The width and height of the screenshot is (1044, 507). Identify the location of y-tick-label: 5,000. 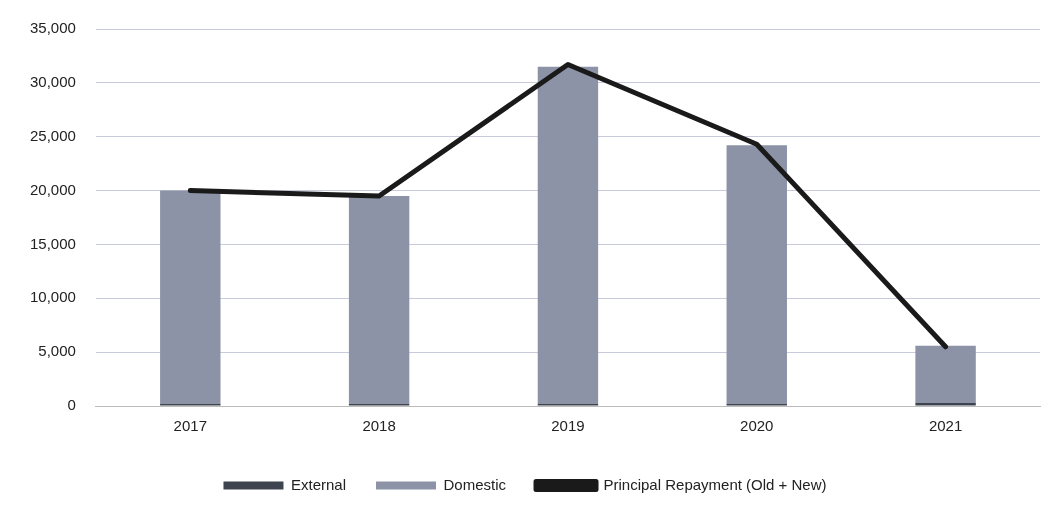
(57, 351).